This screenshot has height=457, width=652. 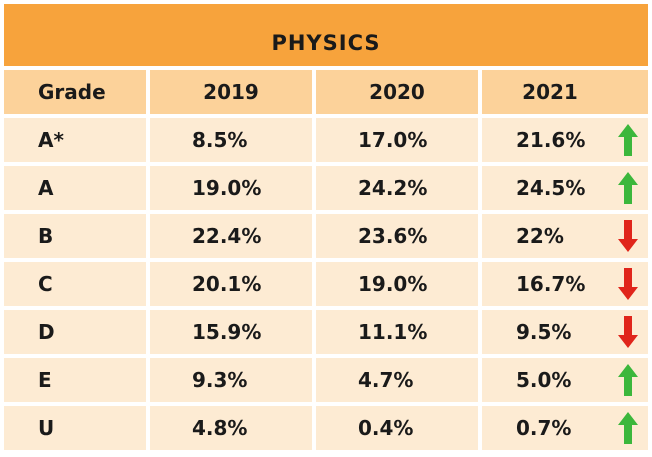 I want to click on value-2019-cell-text: 22.4%, so click(x=227, y=236).